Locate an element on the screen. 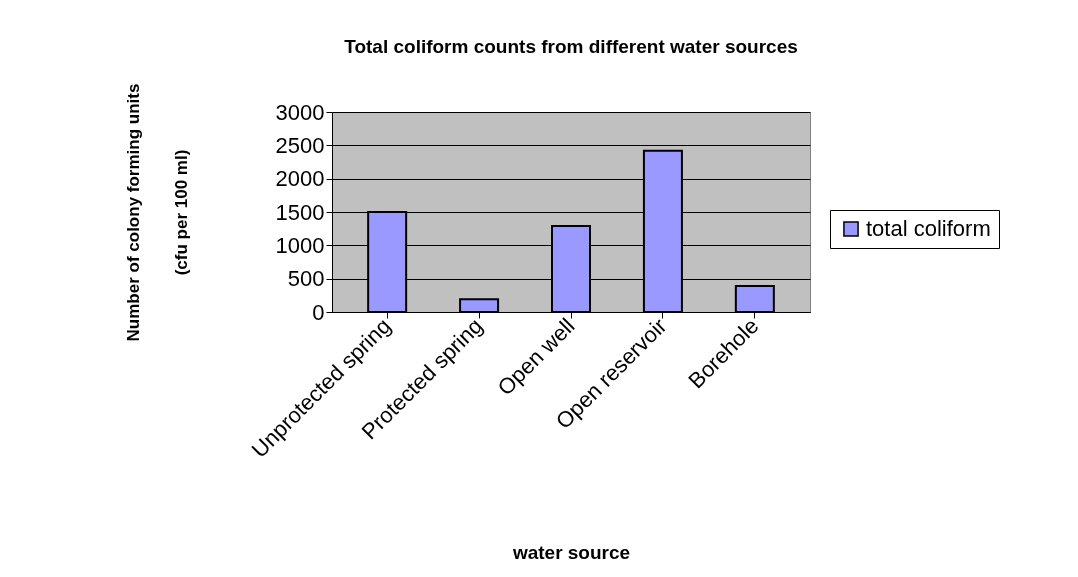  y-tick-label: 2000 is located at coordinates (300, 179).